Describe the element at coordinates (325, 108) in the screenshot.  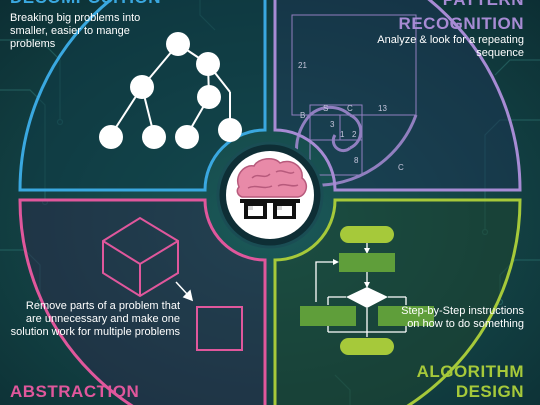
I see `spiral-label: S` at that location.